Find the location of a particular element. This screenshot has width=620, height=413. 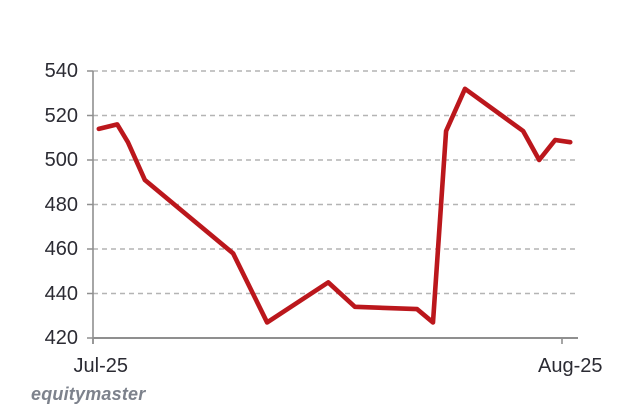

y-tick-label-460: 460 is located at coordinates (61, 249).